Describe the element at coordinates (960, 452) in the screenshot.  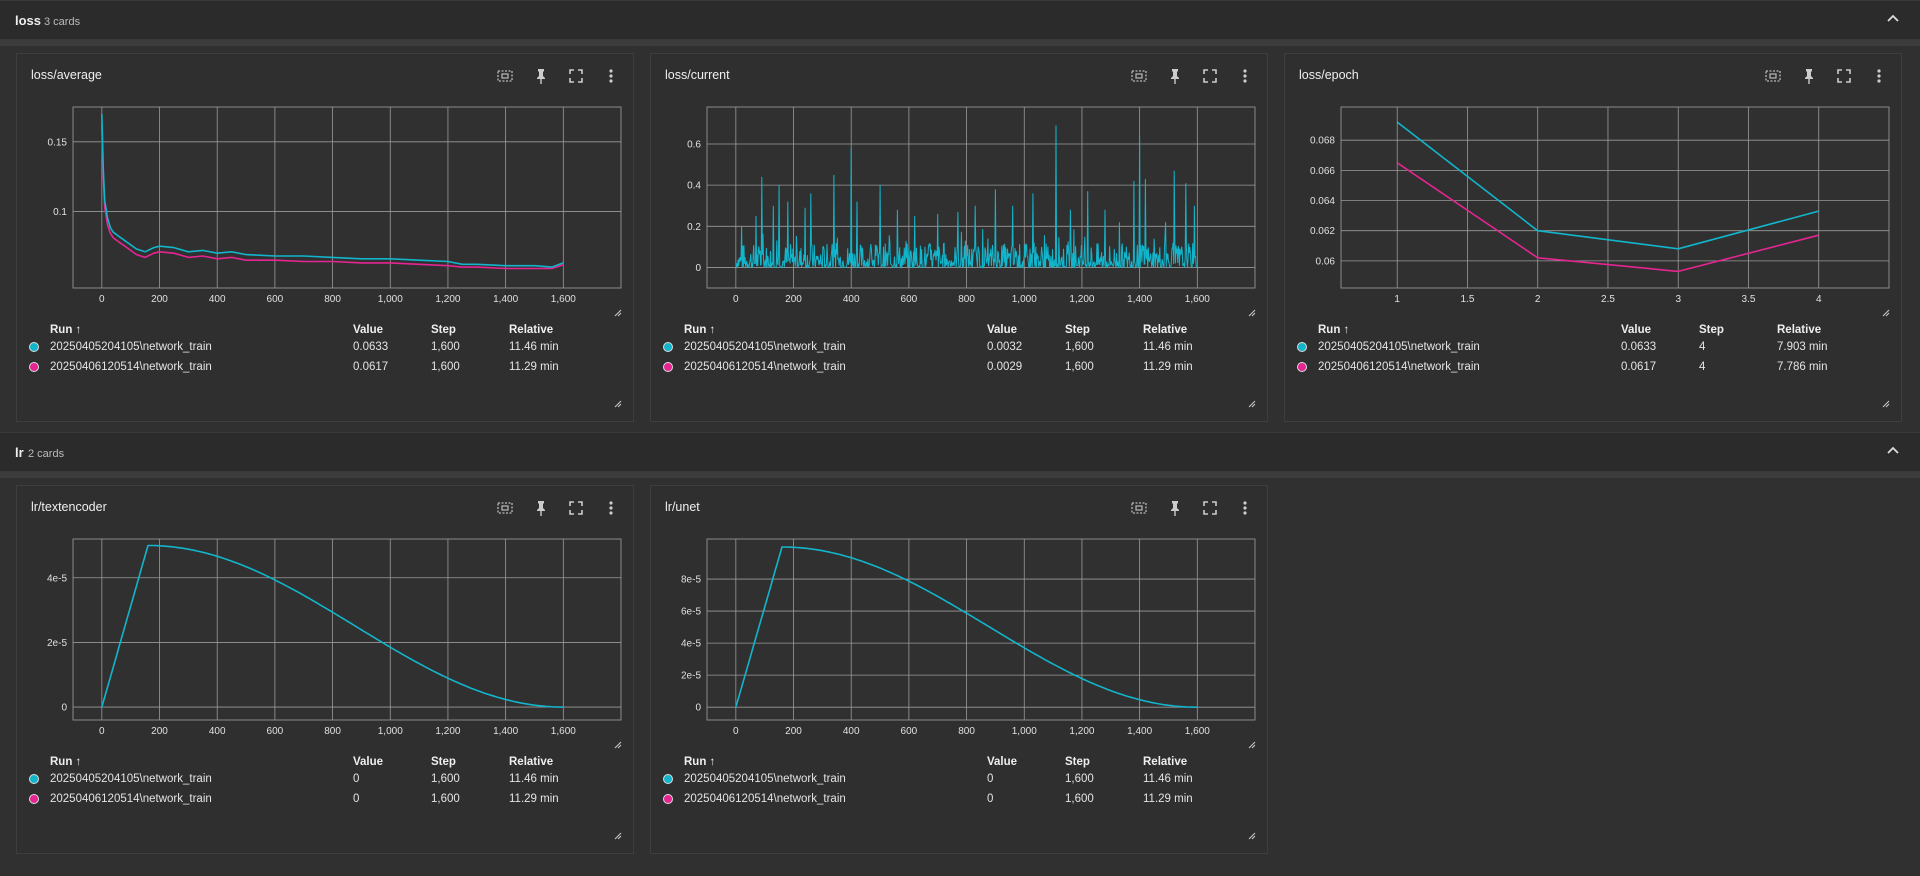
I see `group-header-lr: lr 2 cards` at that location.